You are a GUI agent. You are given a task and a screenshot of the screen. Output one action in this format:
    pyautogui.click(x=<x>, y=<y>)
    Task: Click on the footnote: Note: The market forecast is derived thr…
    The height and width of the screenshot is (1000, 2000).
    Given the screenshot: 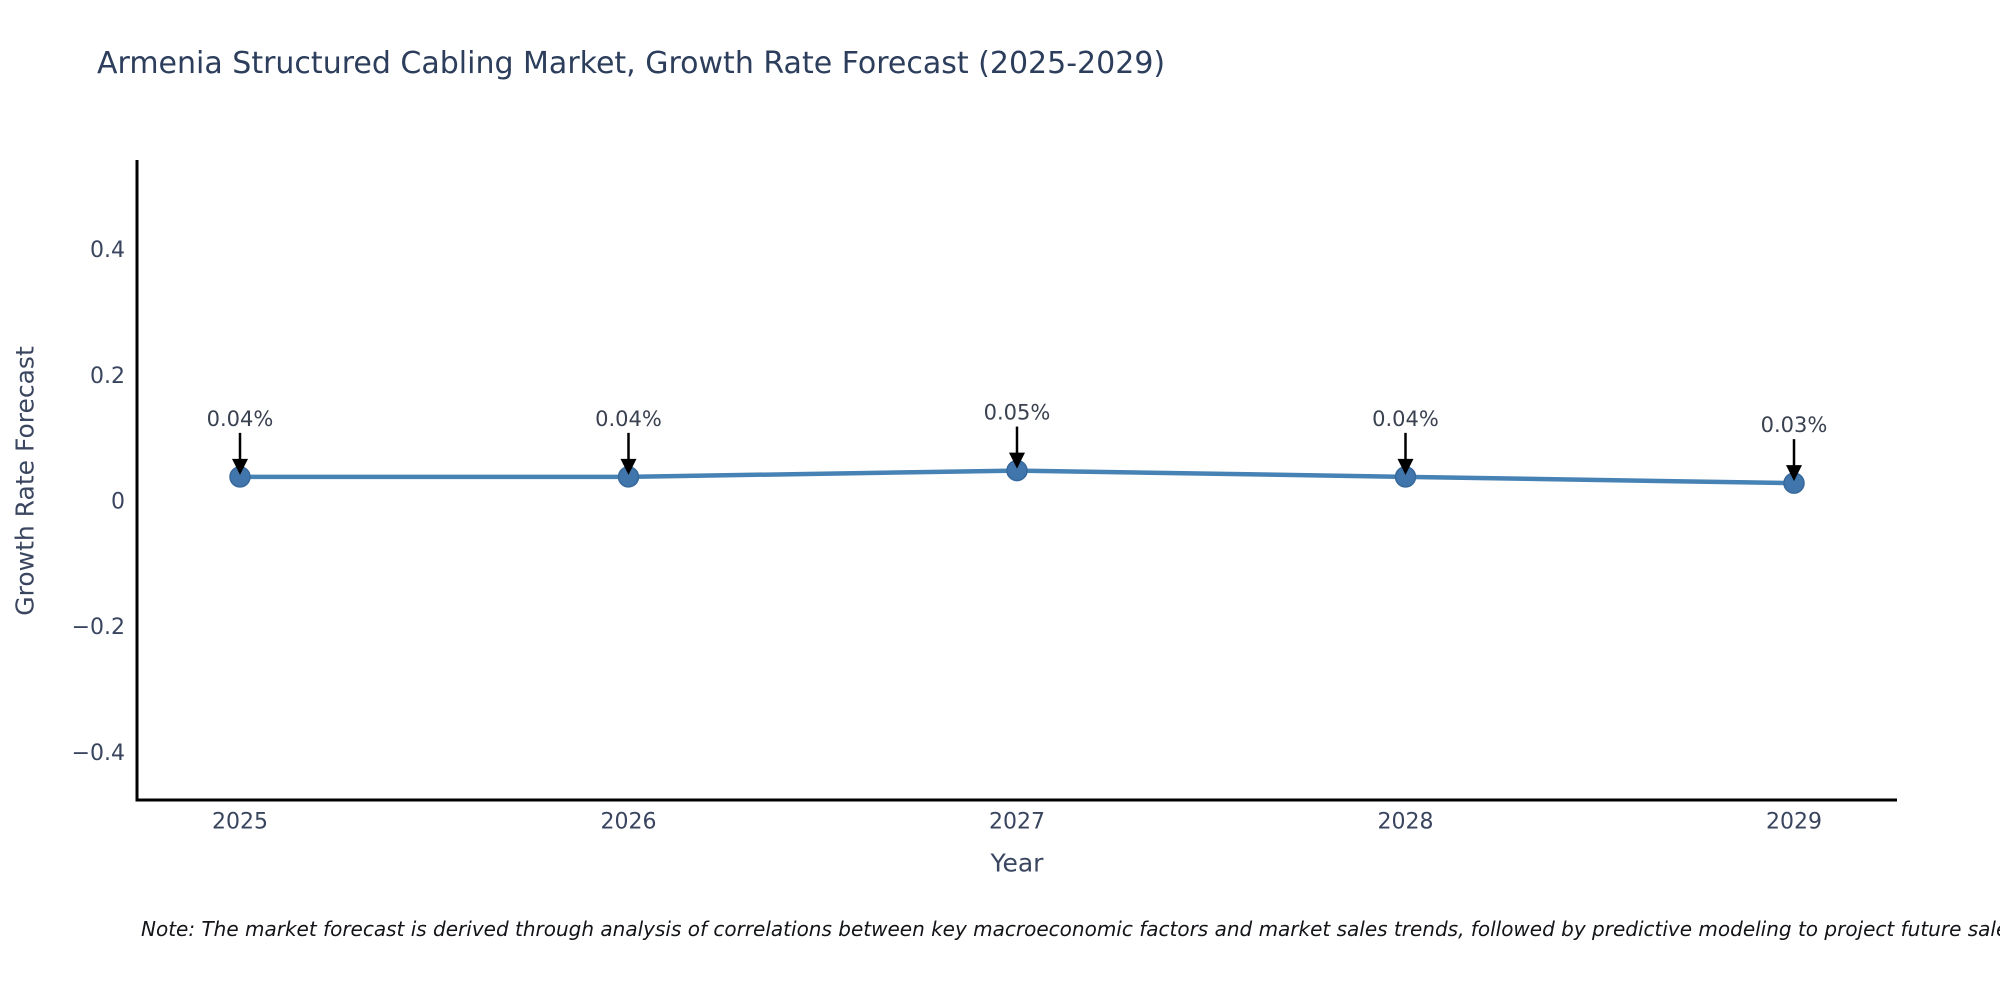 What is the action you would take?
    pyautogui.click(x=1070, y=929)
    